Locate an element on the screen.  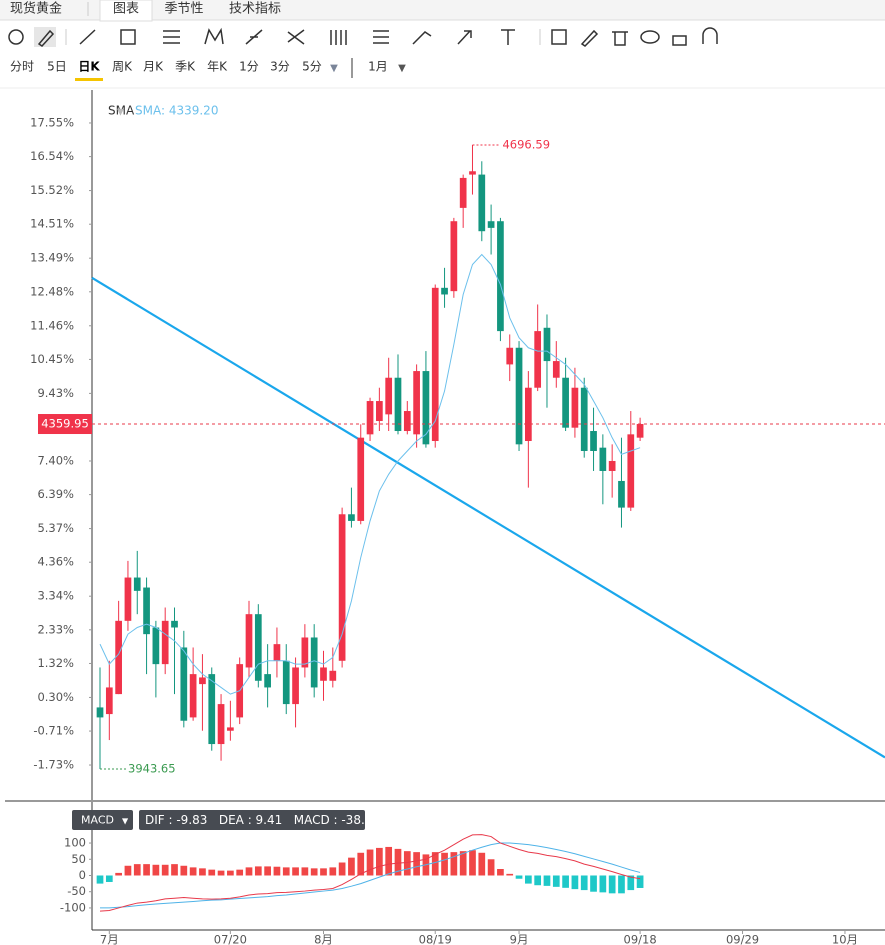
period-bar: 分时 5日 日K 周K 月K 季K 年K 1分 3分 5分 ▼ 1月 ▼ is located at coordinates (208, 69).